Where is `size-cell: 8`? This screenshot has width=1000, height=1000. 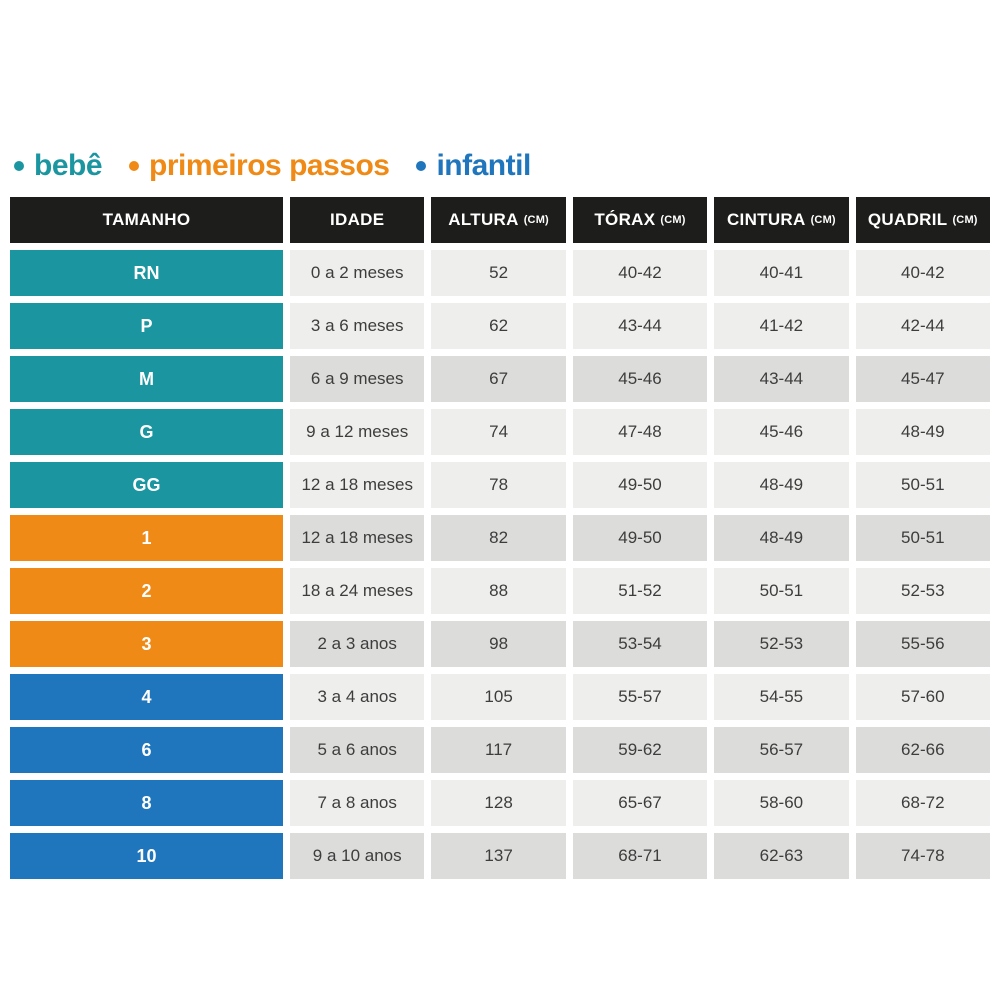
size-cell: 8 is located at coordinates (146, 803).